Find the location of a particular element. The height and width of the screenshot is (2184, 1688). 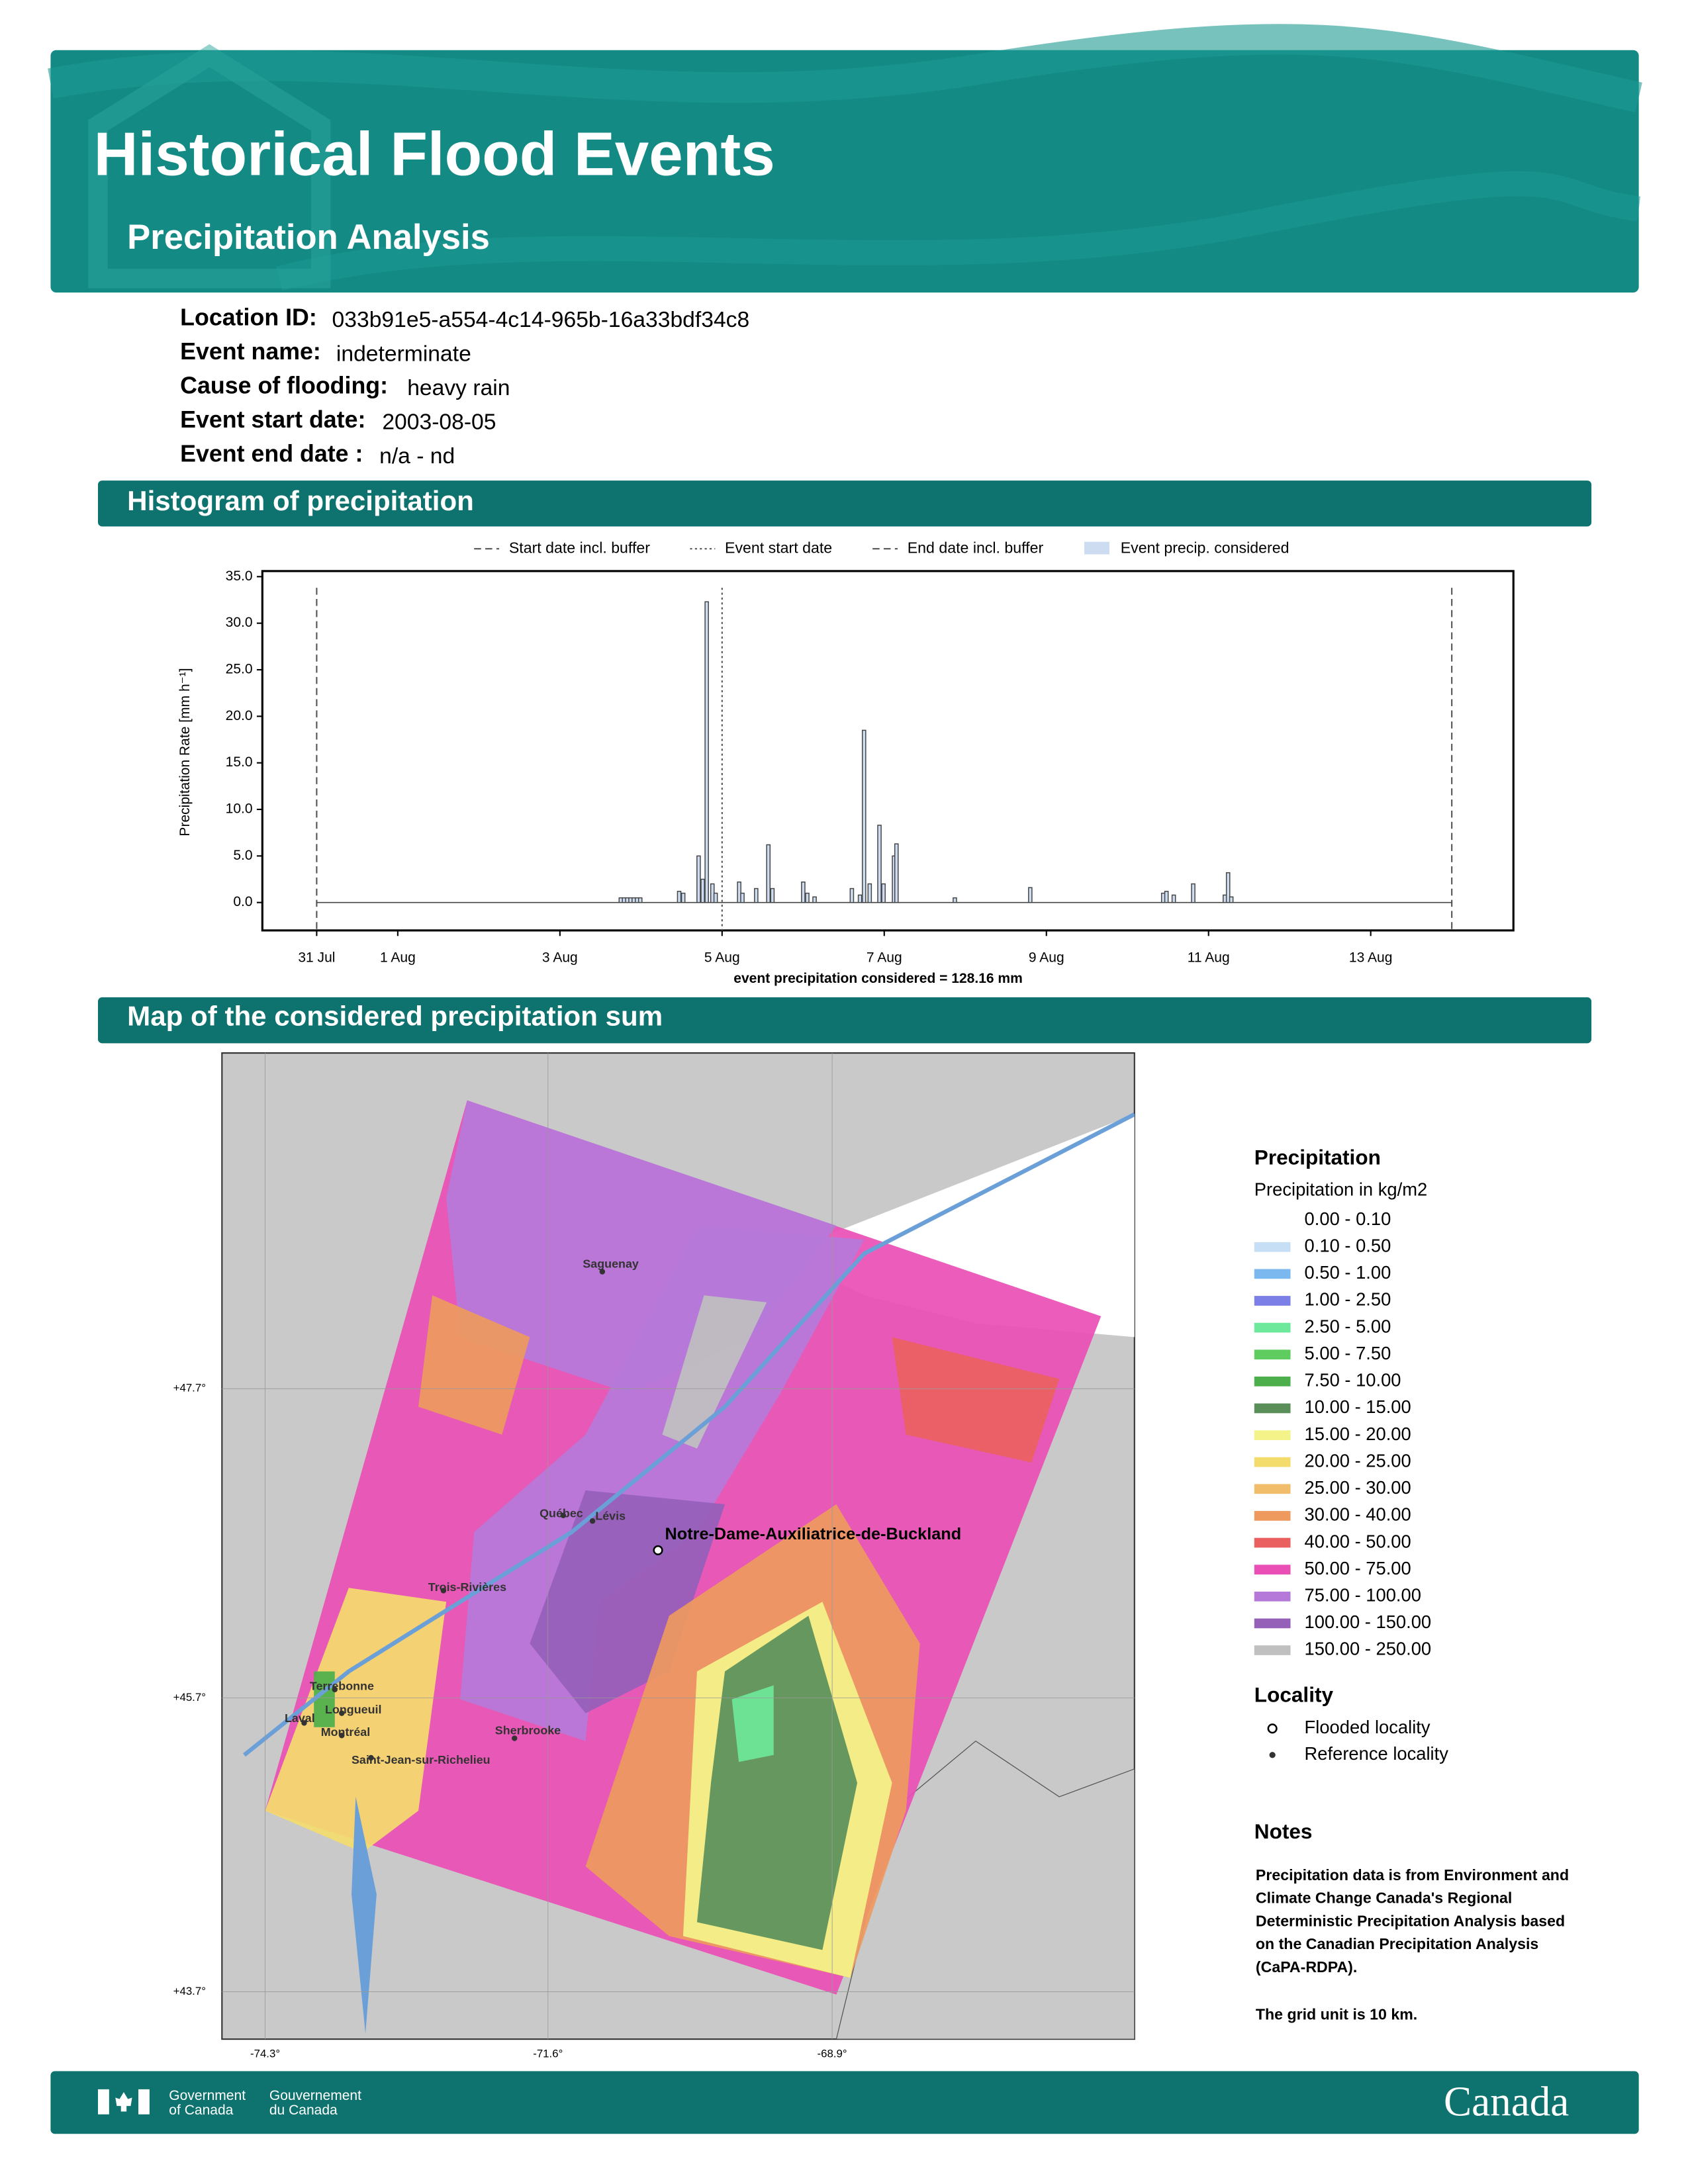

legend-class: 0.10 - 0.50 is located at coordinates (1348, 1245).